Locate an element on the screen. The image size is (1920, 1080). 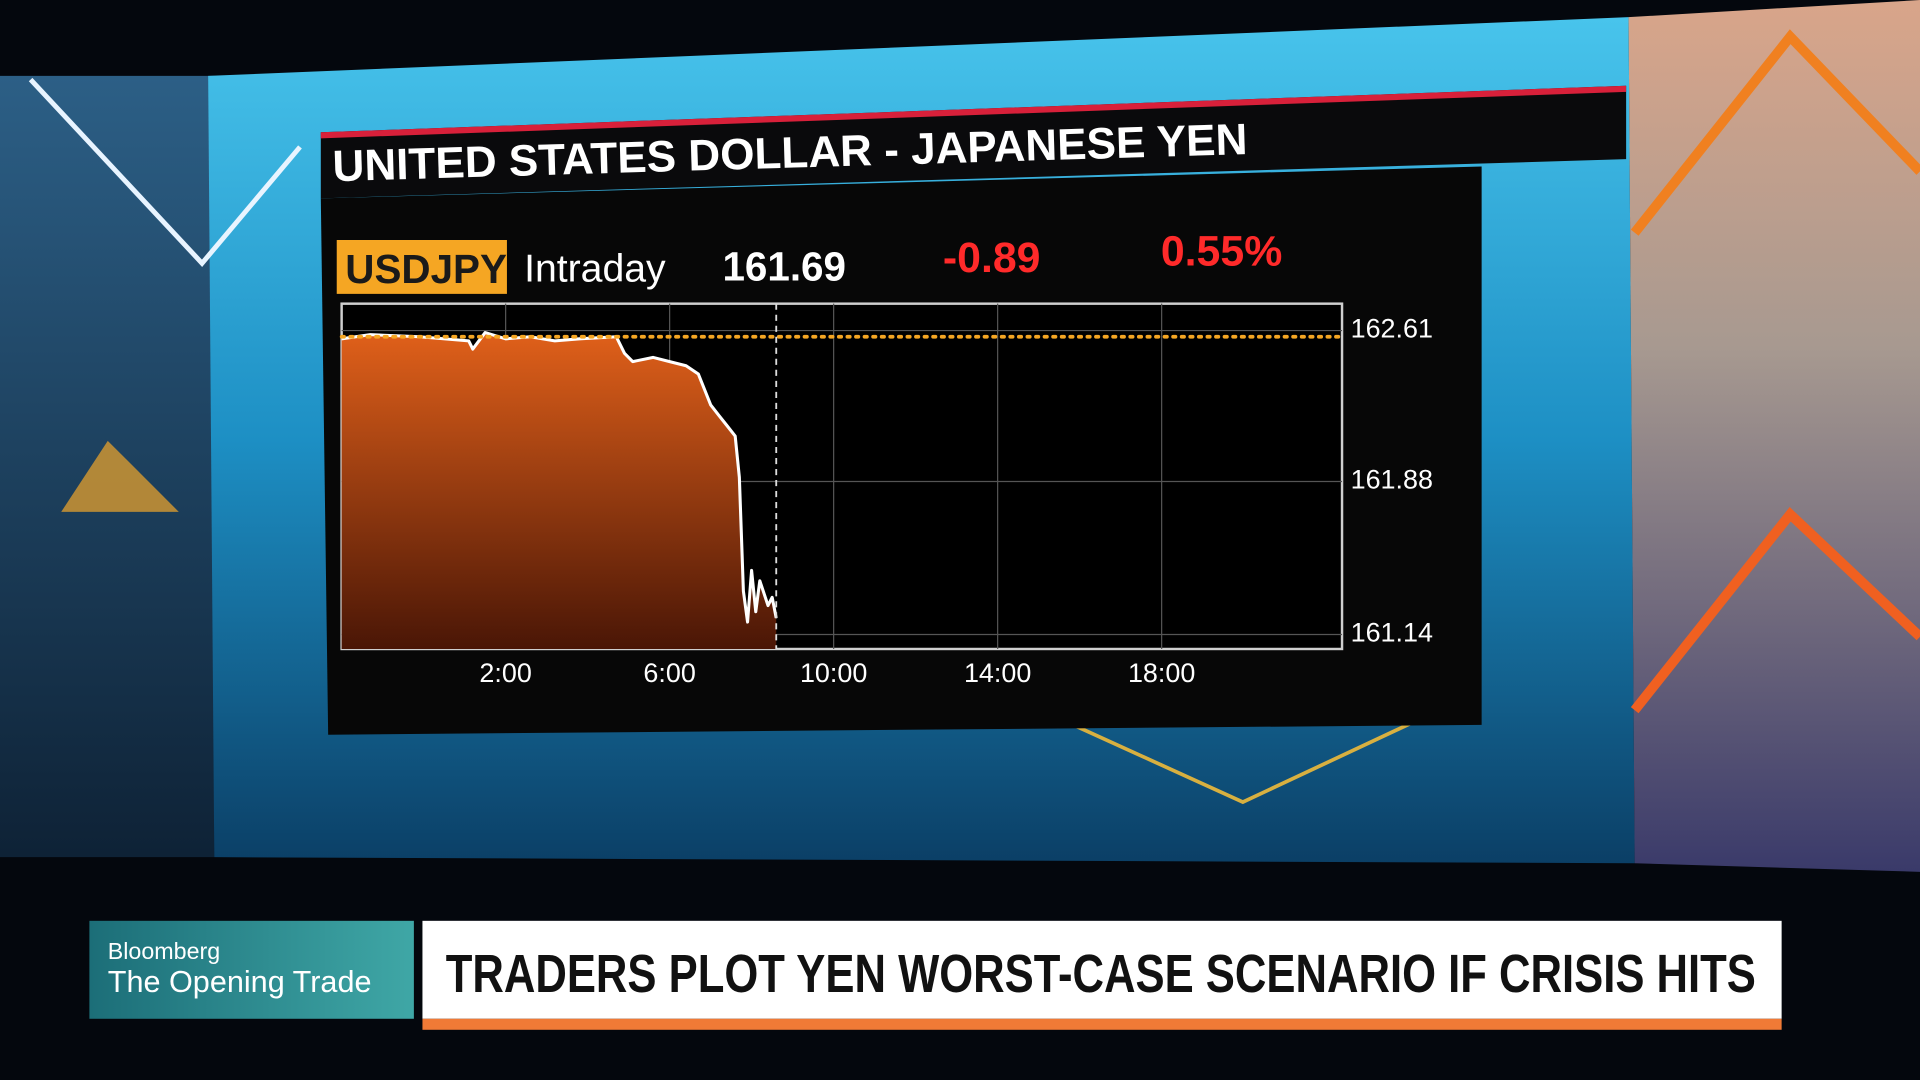
x-tick-label: 6:00 is located at coordinates (669, 673).